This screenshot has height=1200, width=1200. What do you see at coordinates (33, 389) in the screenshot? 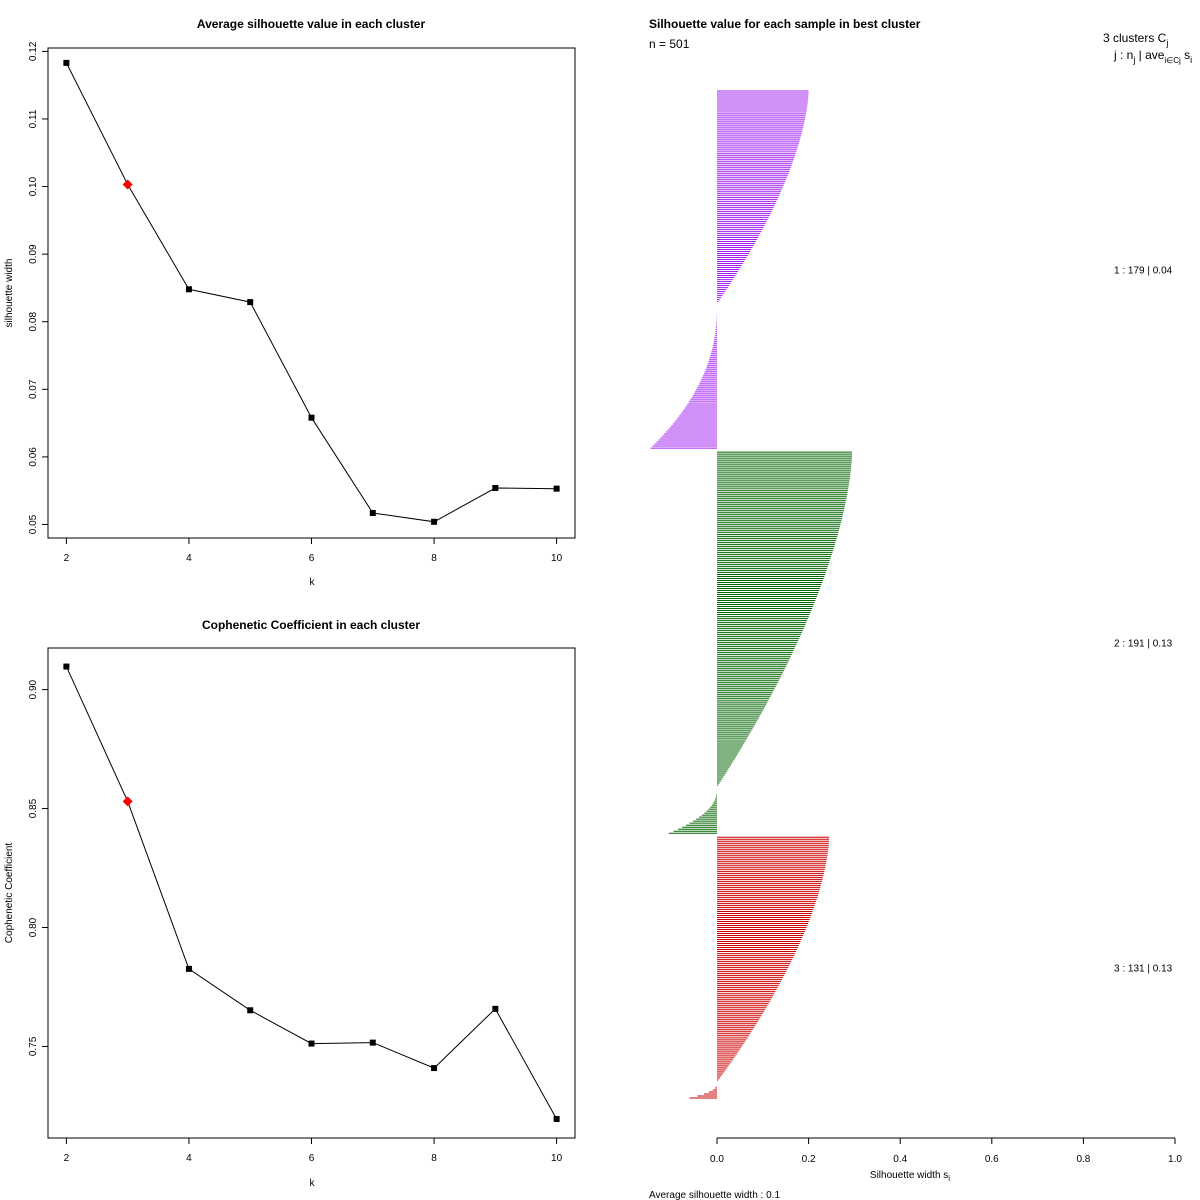
I see `y-tick-label: 0.07` at bounding box center [33, 389].